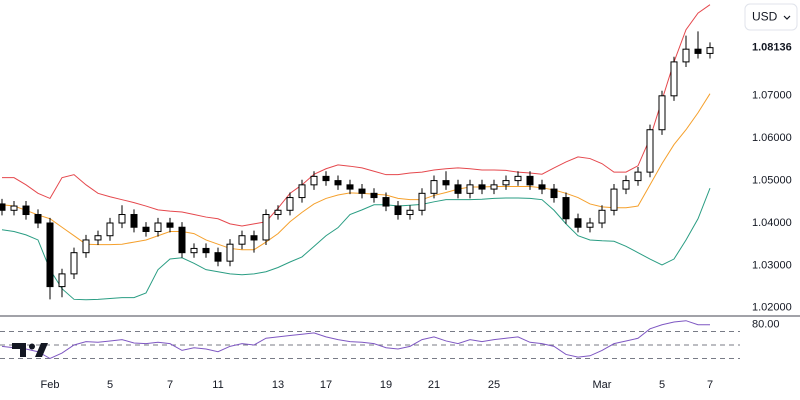 This screenshot has width=800, height=400. I want to click on y-tick-label: 1.07000, so click(772, 96).